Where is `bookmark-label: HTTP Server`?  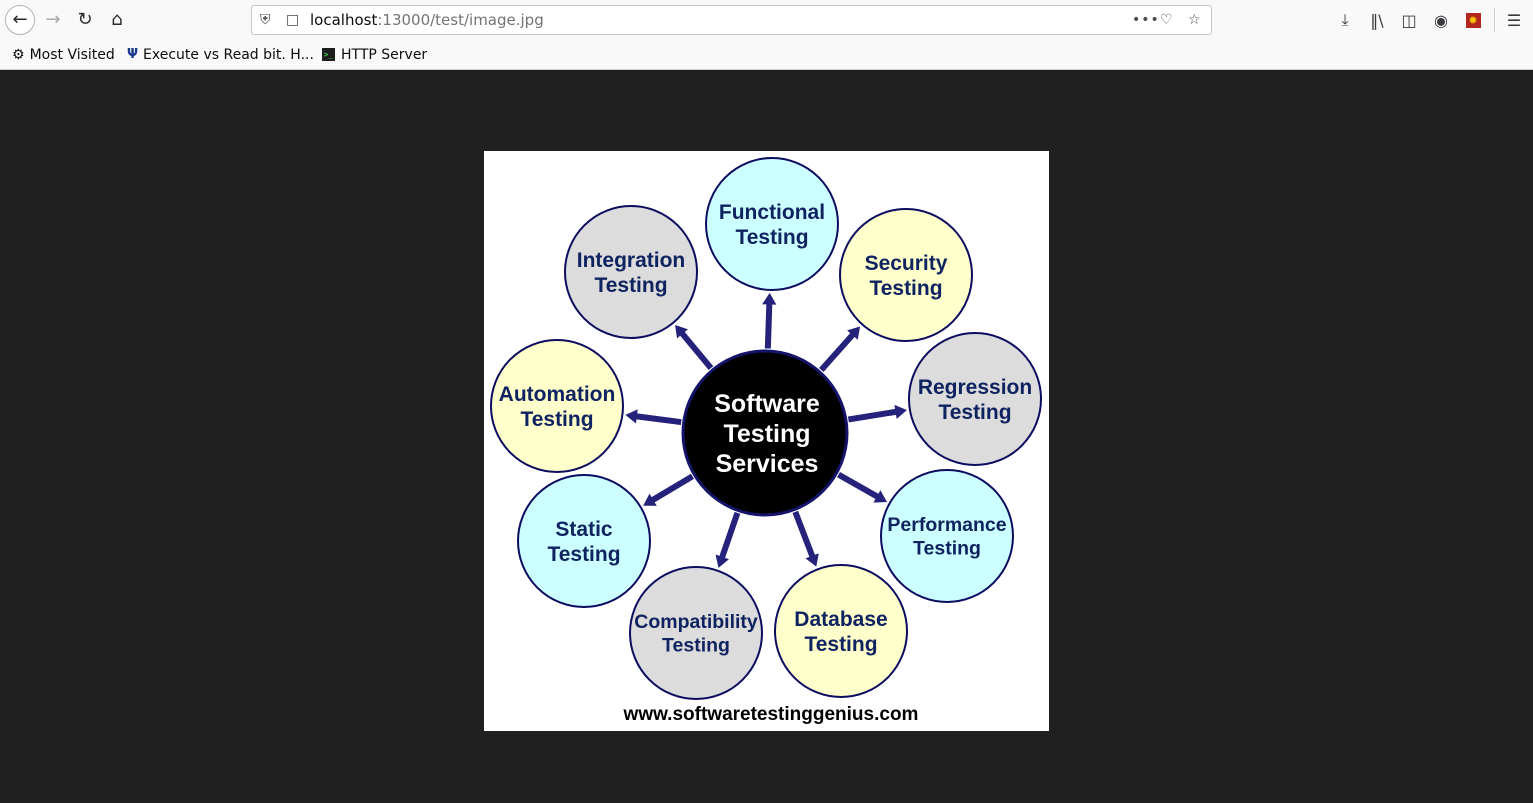
bookmark-label: HTTP Server is located at coordinates (384, 54).